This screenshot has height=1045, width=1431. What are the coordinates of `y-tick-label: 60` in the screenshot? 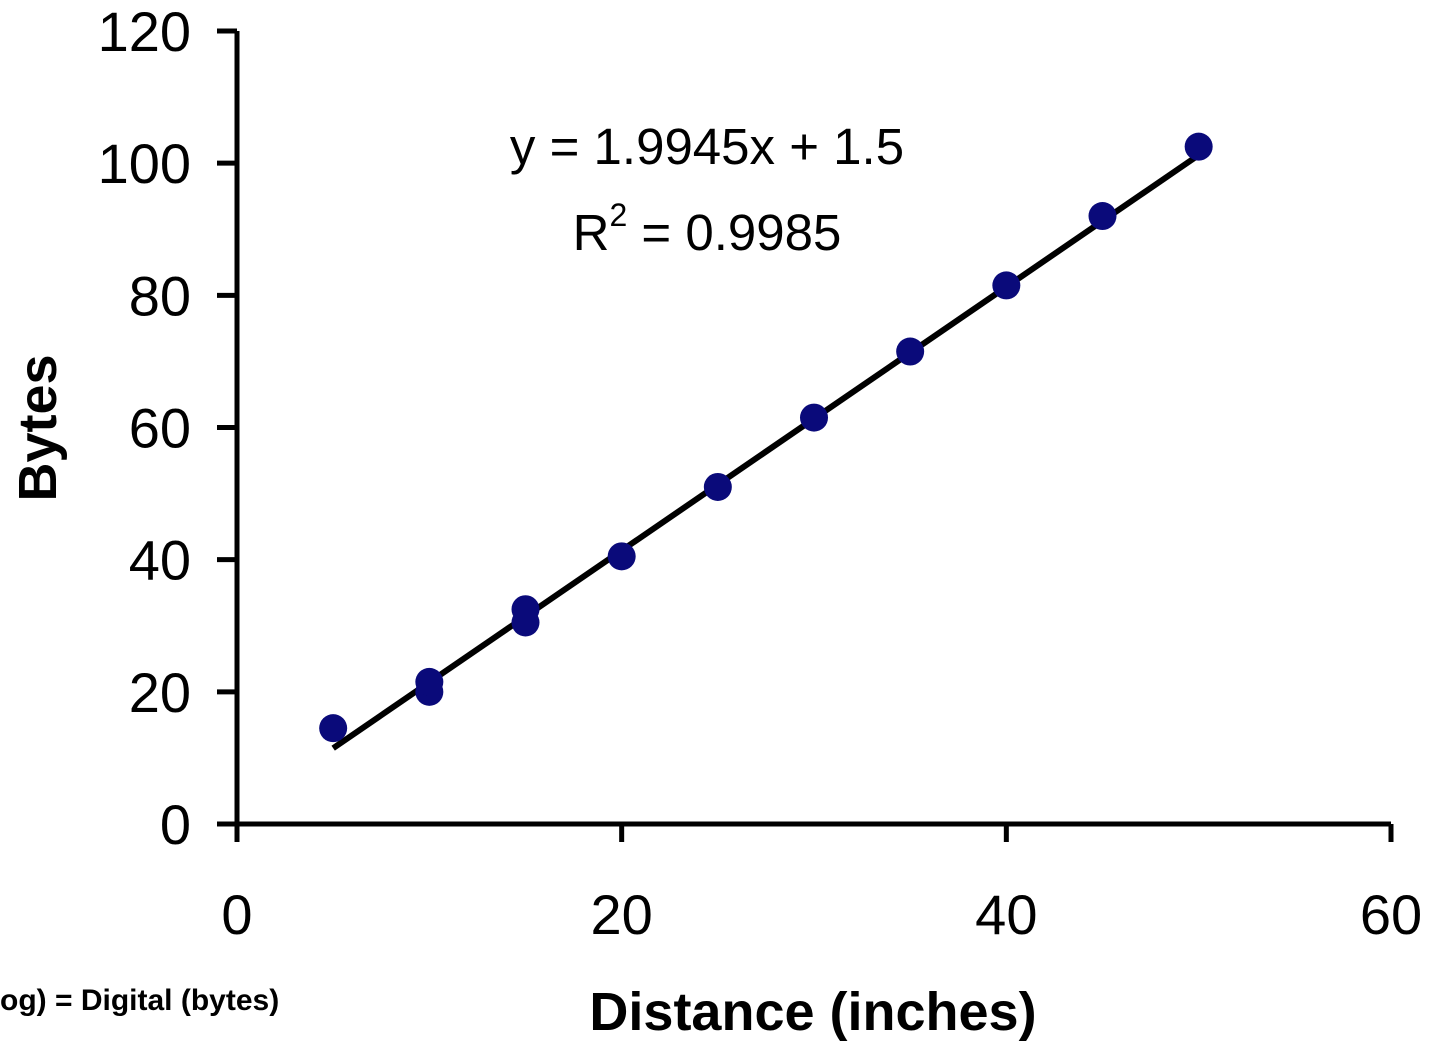 It's located at (160, 428).